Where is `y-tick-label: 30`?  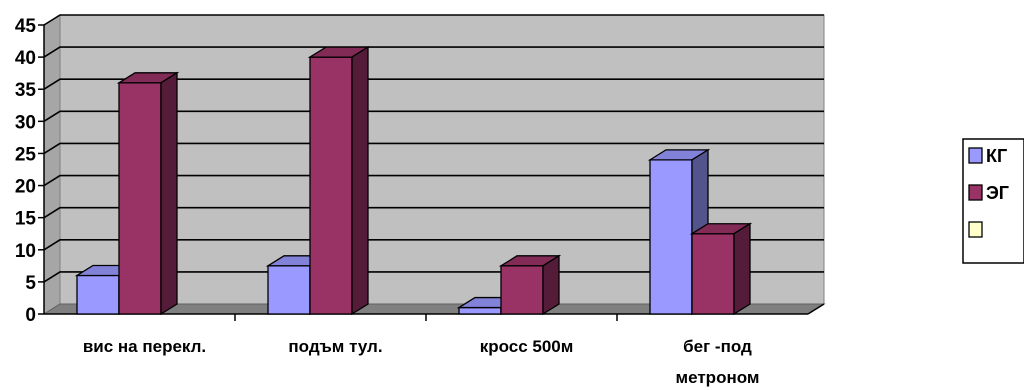
y-tick-label: 30 is located at coordinates (25, 122).